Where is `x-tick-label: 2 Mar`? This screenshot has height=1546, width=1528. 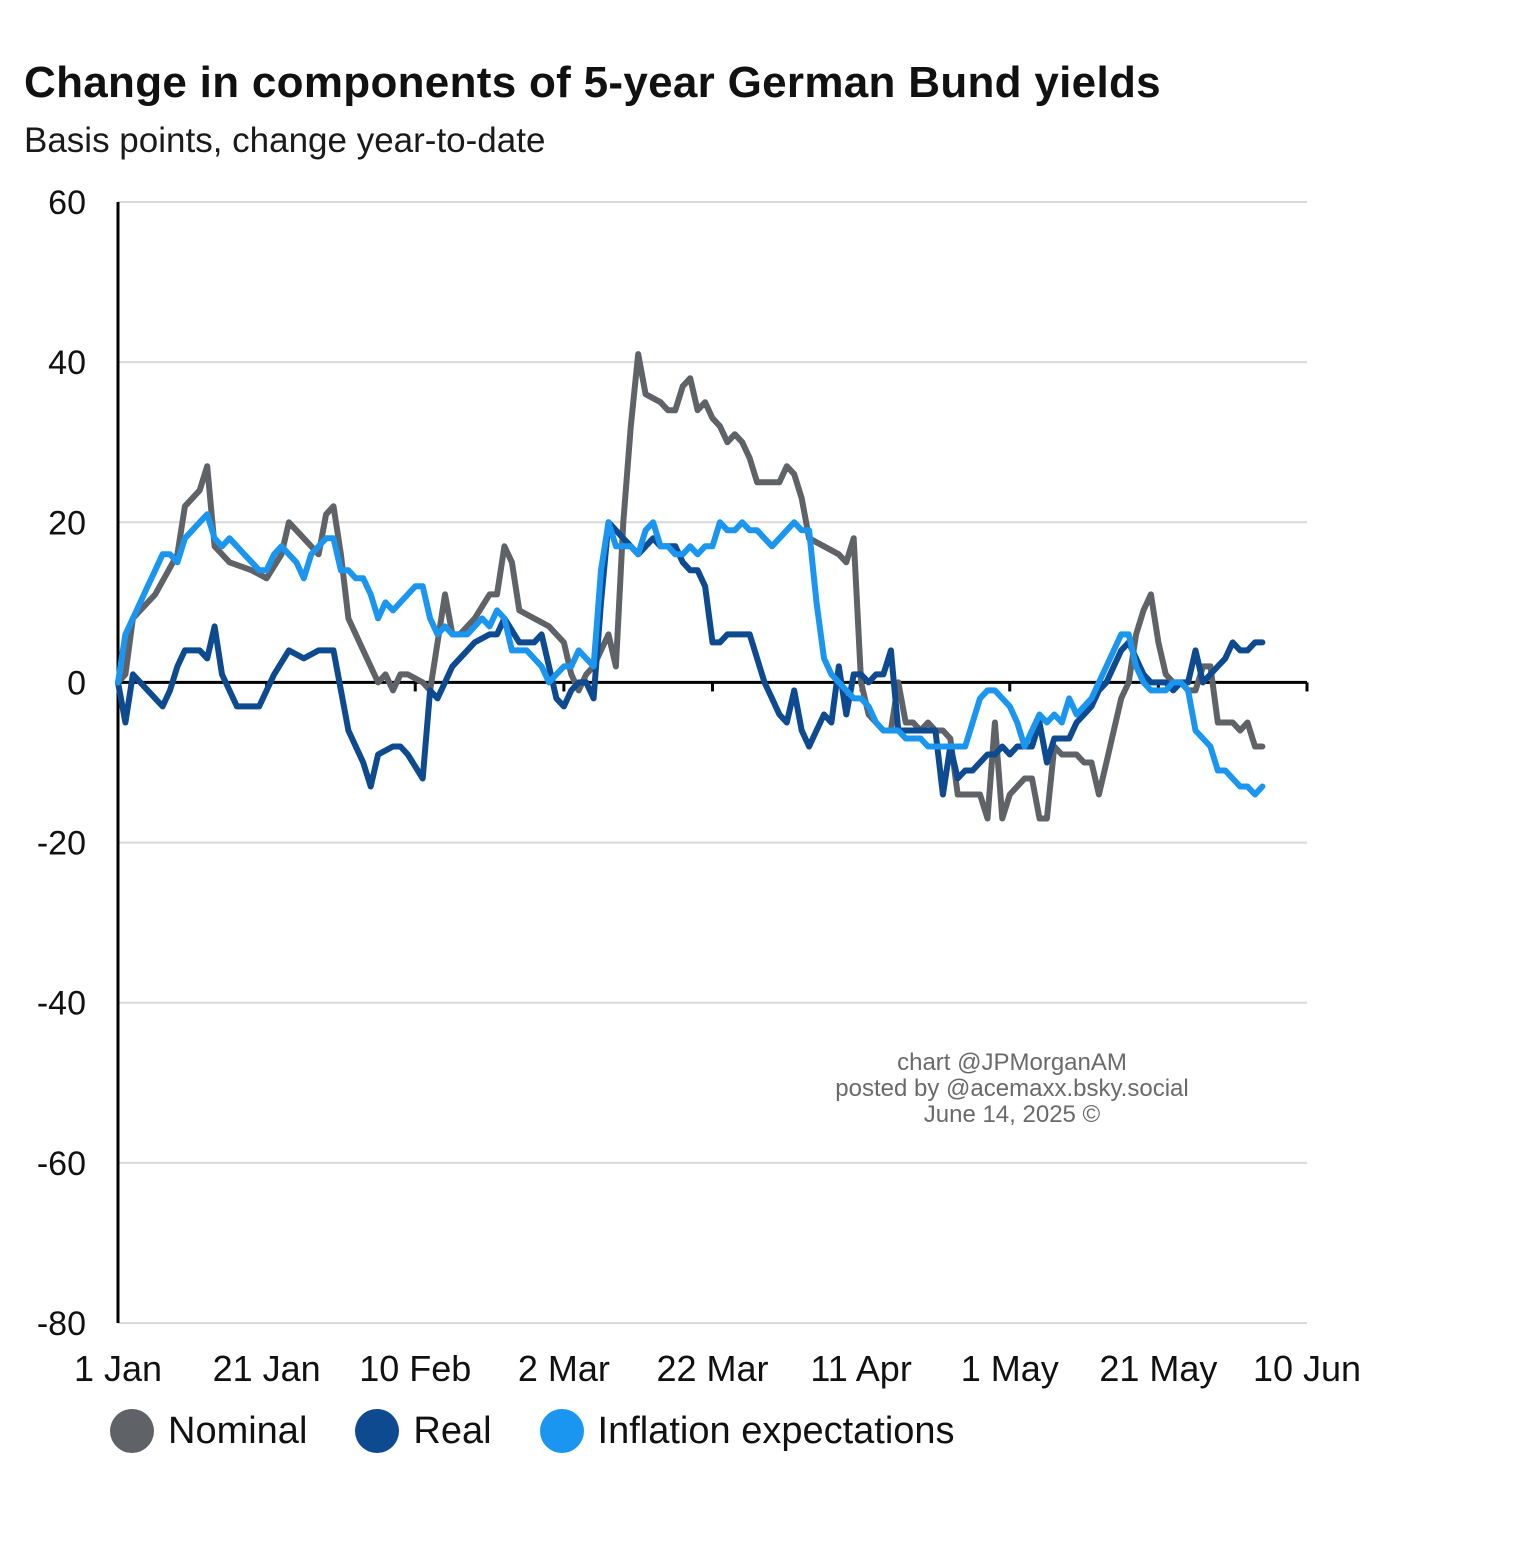 x-tick-label: 2 Mar is located at coordinates (564, 1368).